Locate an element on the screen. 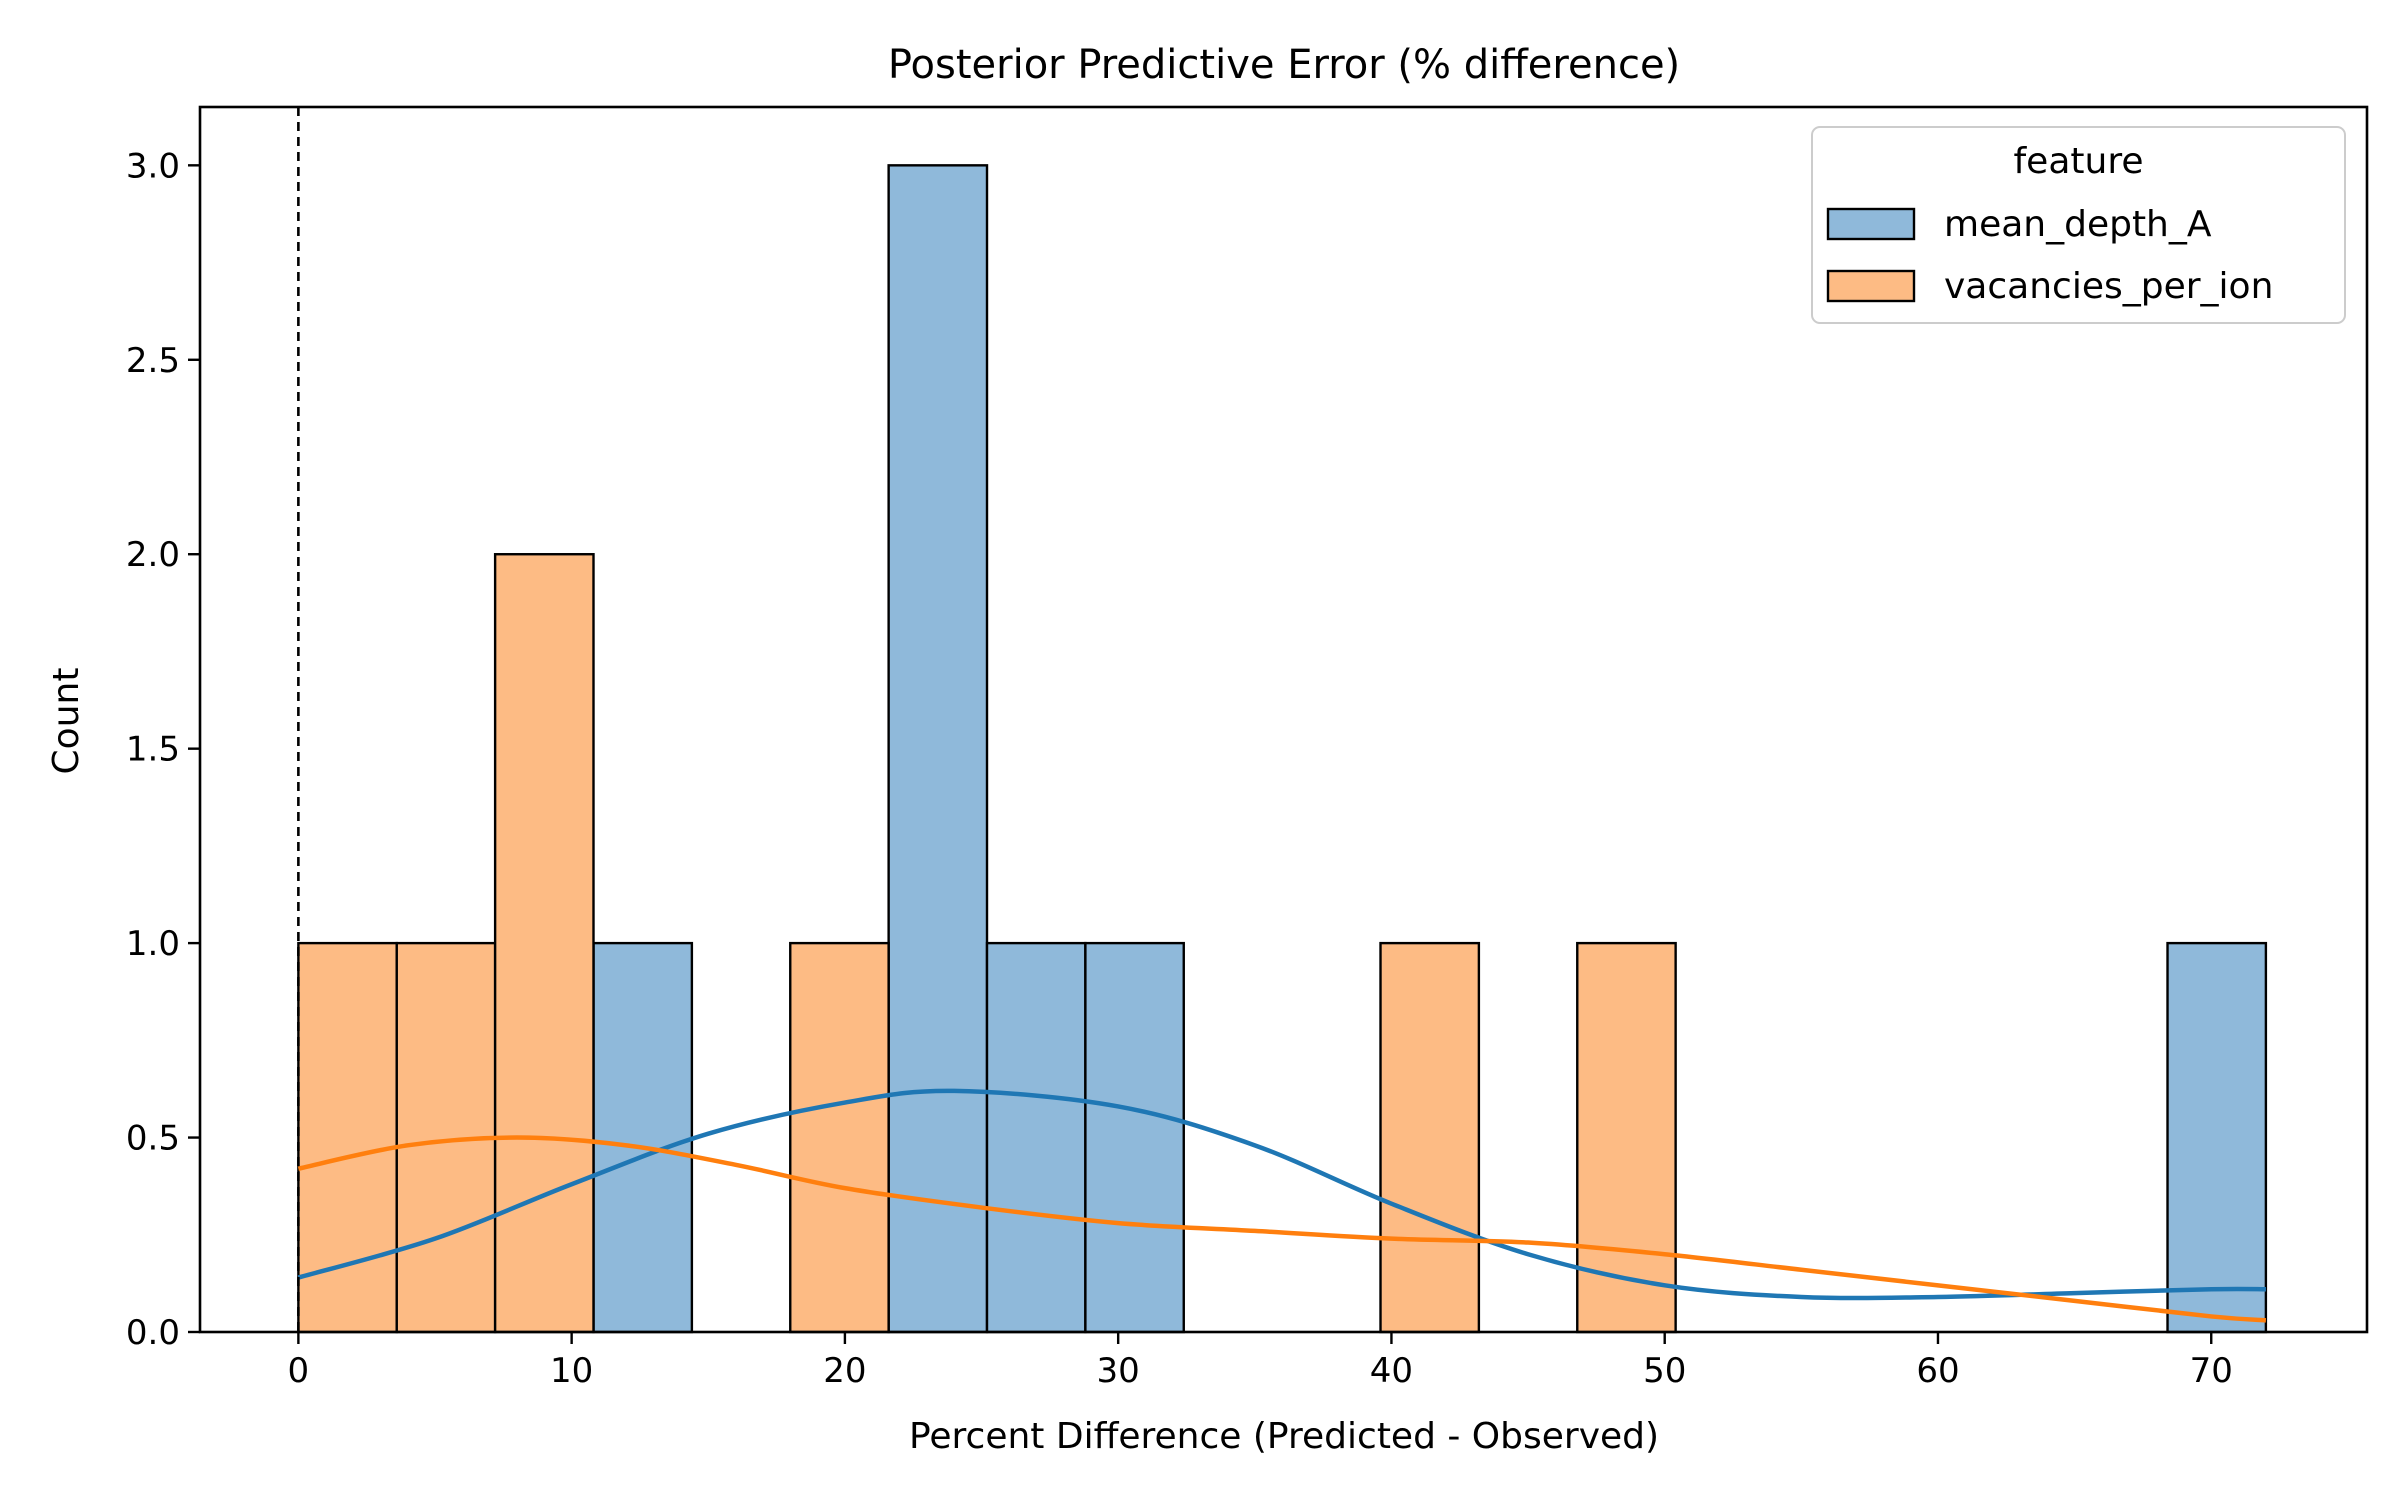 This screenshot has width=2400, height=1504. x-tick-label-10: 10 is located at coordinates (571, 1371).